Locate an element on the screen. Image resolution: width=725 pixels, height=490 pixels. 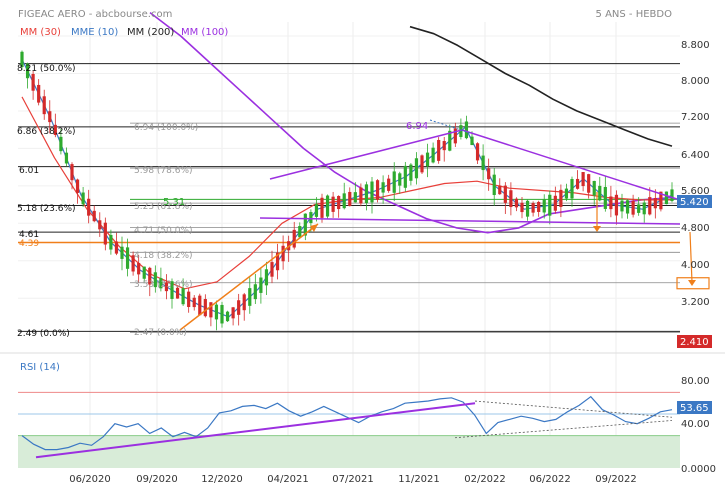
legend-mm30: MM (30) is located at coordinates (40, 32).